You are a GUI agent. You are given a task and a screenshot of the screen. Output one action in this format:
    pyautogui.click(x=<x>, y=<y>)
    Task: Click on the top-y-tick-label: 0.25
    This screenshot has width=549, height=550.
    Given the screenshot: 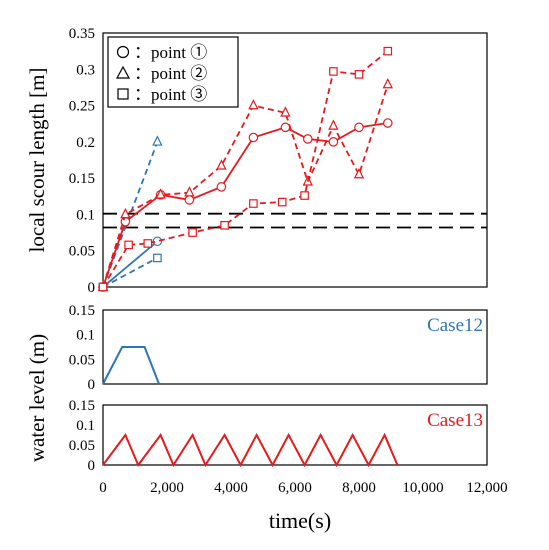 What is the action you would take?
    pyautogui.click(x=82, y=107)
    